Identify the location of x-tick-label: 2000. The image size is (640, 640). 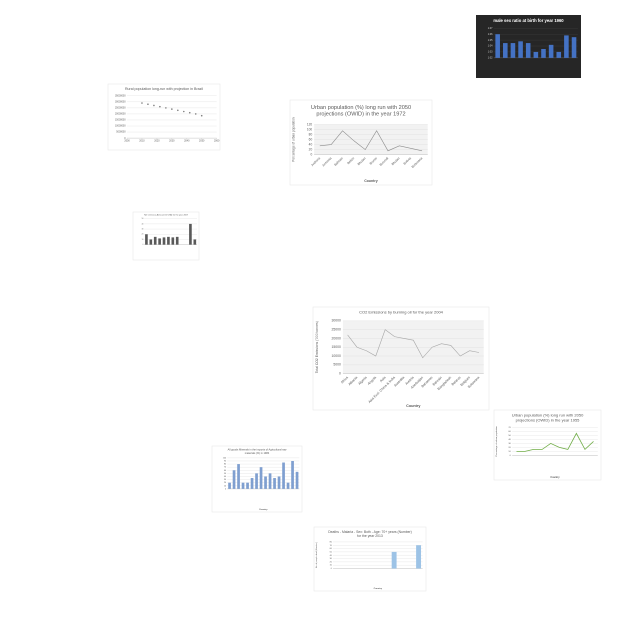
(127, 141).